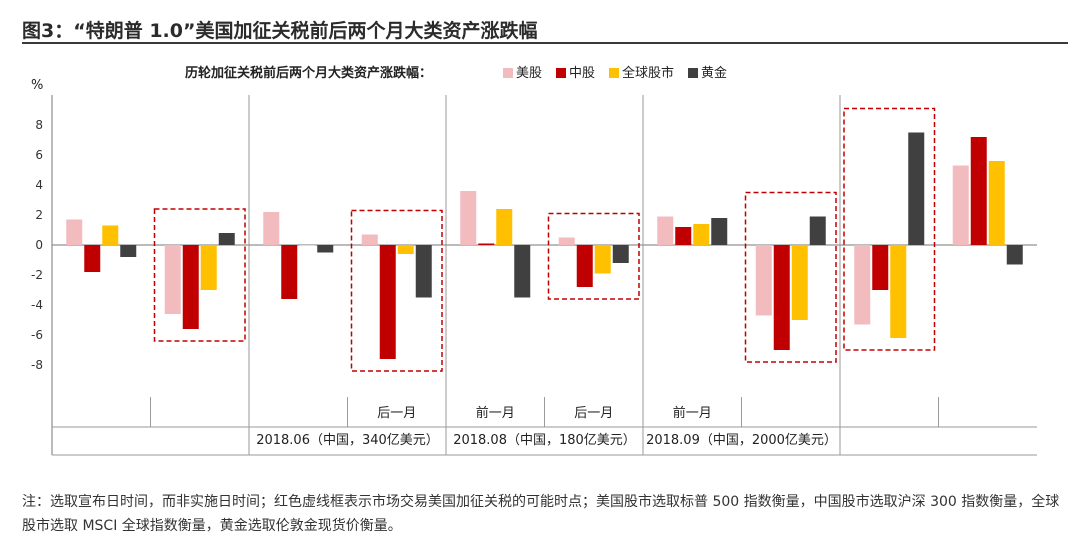 The width and height of the screenshot is (1080, 551). I want to click on y-tick-label: -8, so click(37, 365).